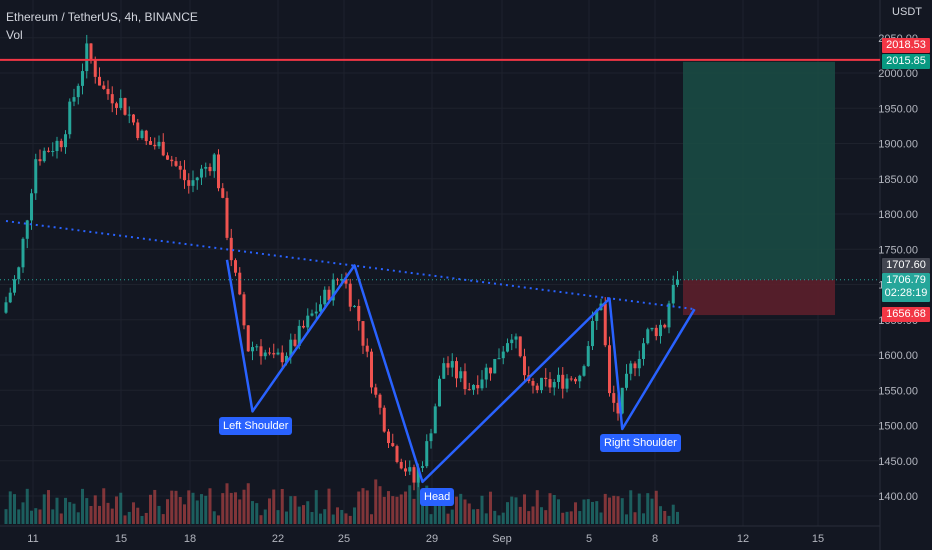  I want to click on symbol-title: Ethereum / TetherUS, 4h, BINANCE, so click(102, 17).